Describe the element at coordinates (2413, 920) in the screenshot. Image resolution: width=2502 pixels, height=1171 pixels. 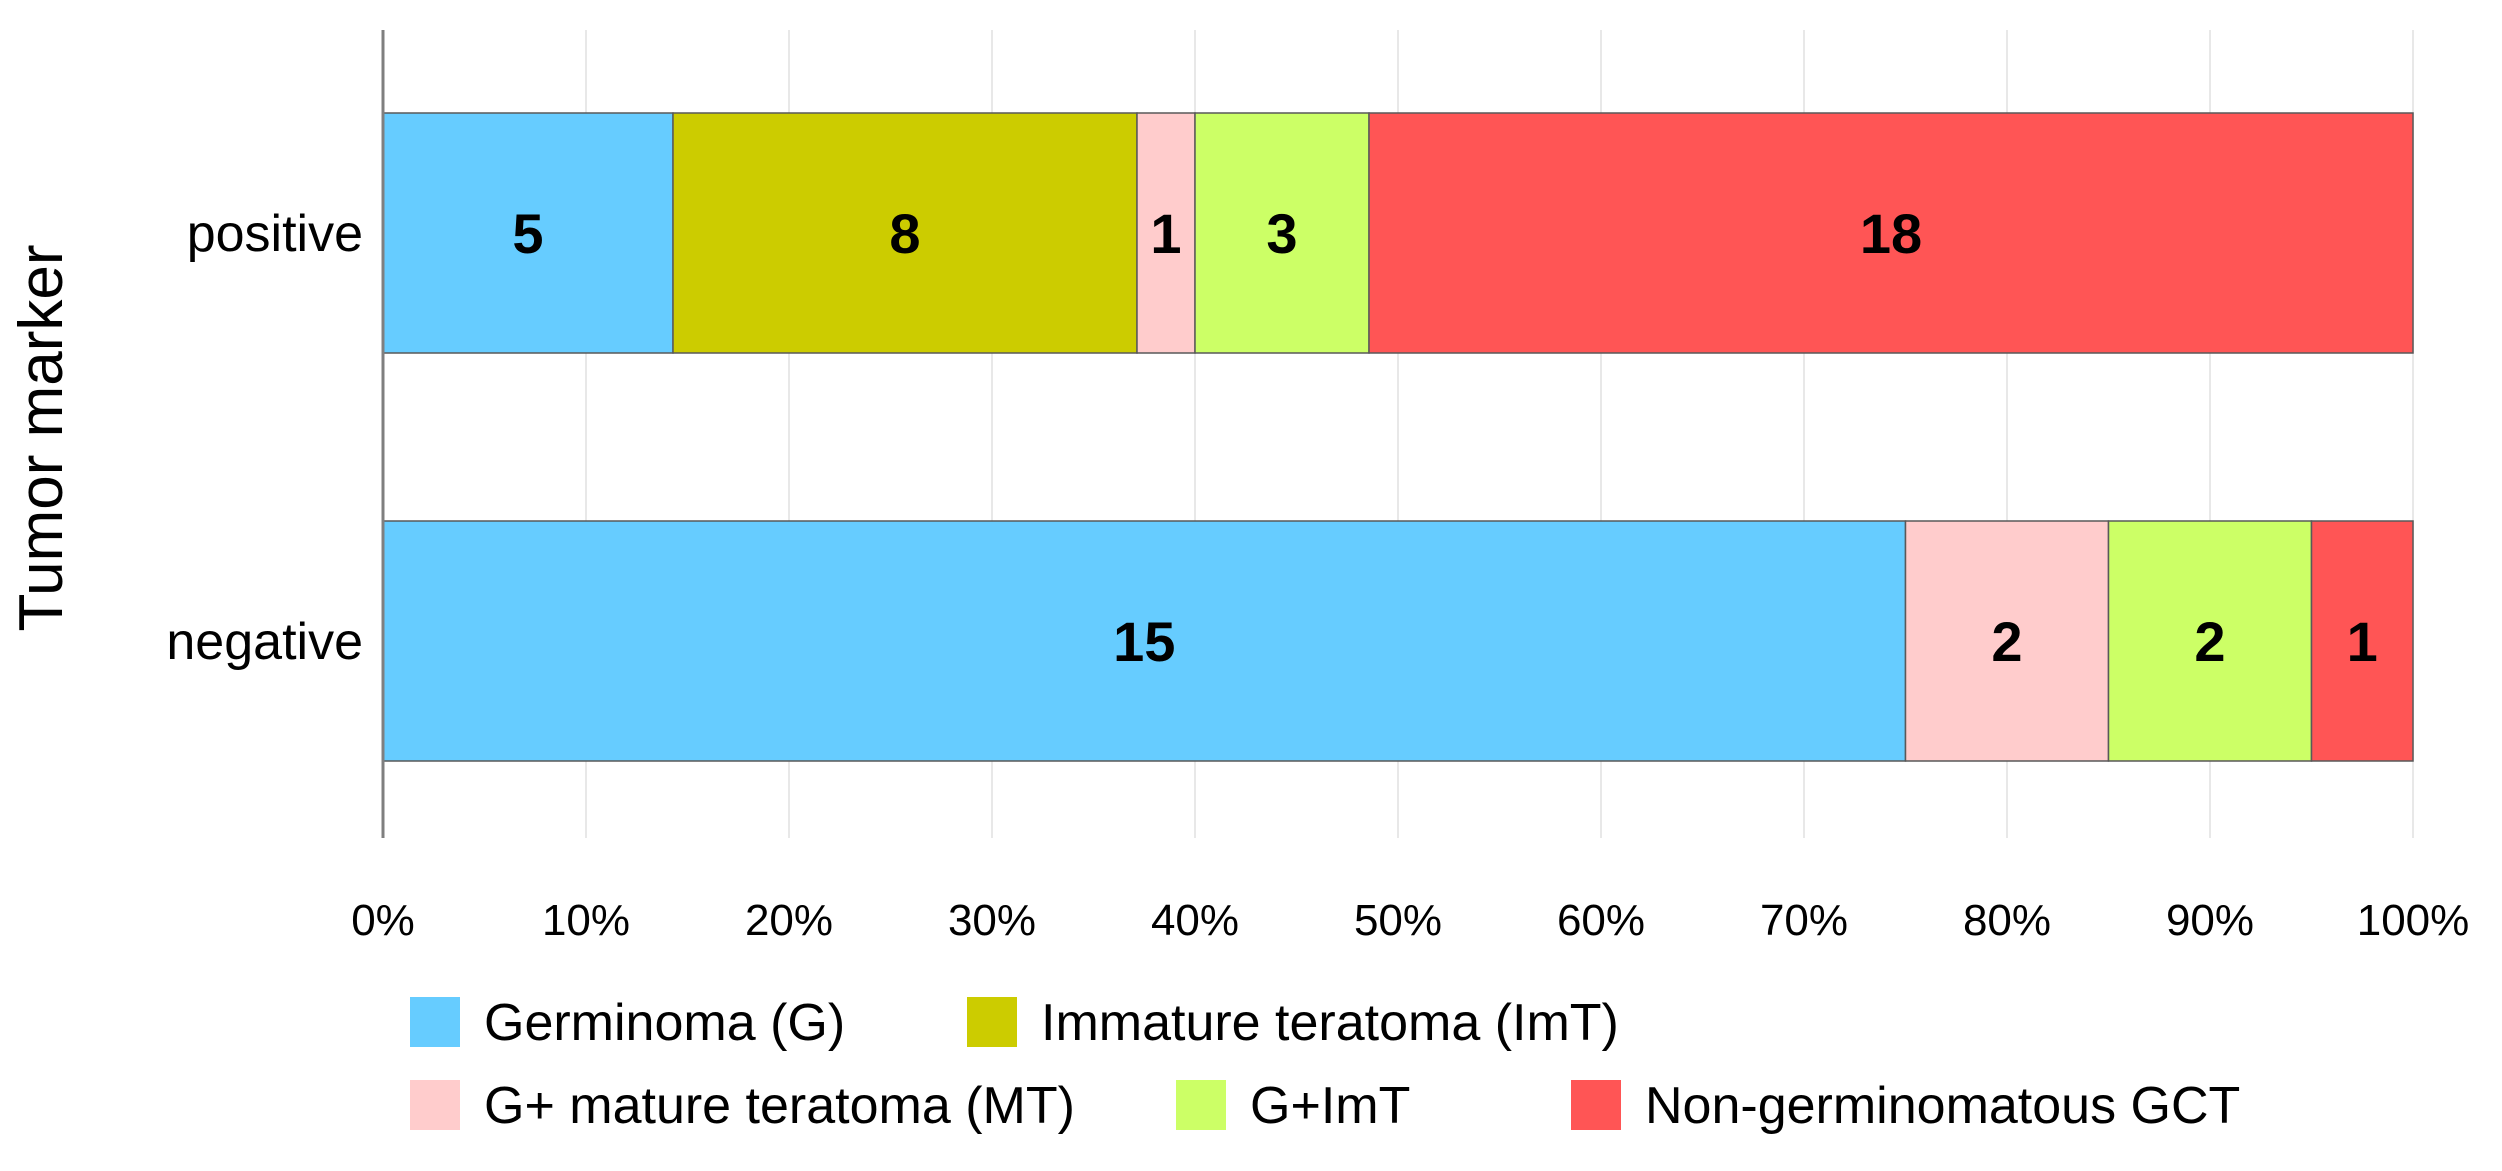
I see `x-tick-label: 100%` at that location.